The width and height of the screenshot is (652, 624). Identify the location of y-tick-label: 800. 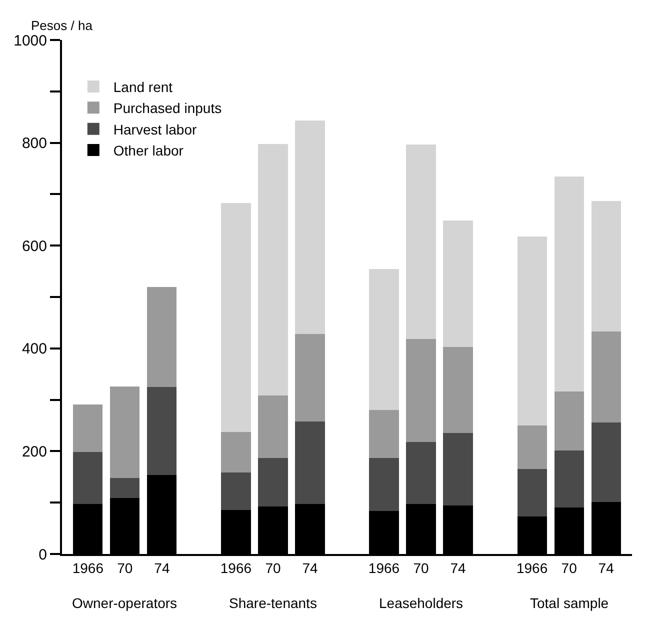
(34, 143).